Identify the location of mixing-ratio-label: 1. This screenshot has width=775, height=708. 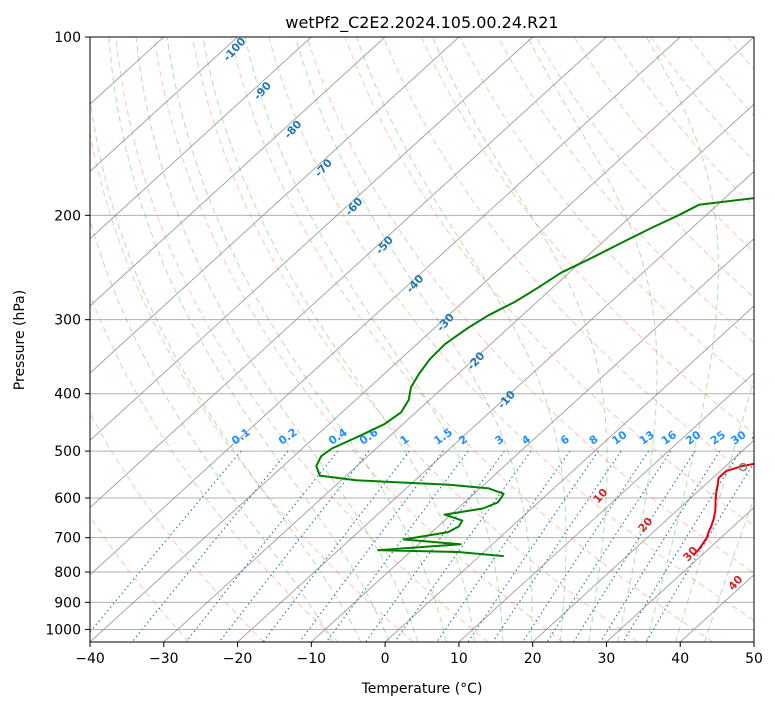
(405, 440).